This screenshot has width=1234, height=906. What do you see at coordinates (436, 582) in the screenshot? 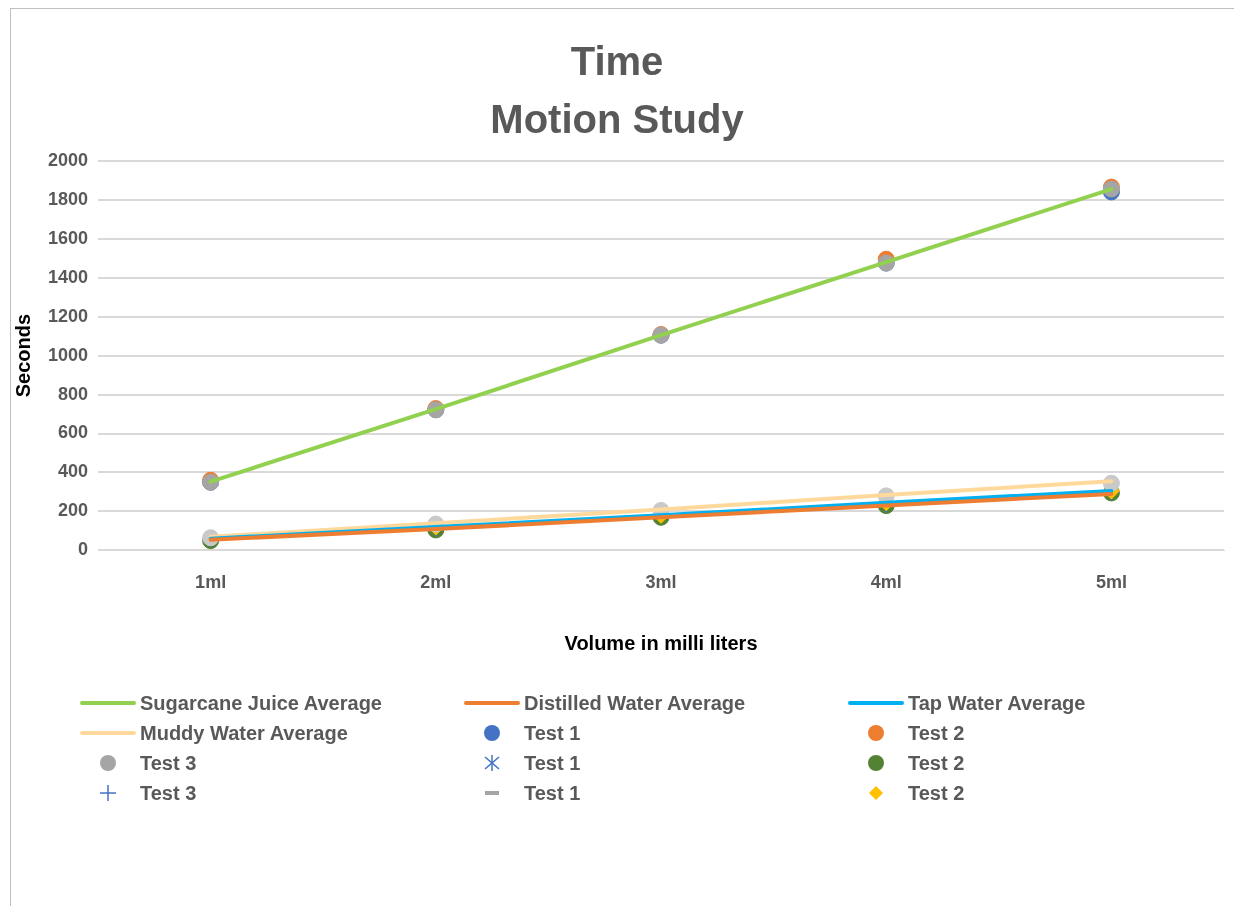
I see `x-tick-label: 2ml` at bounding box center [436, 582].